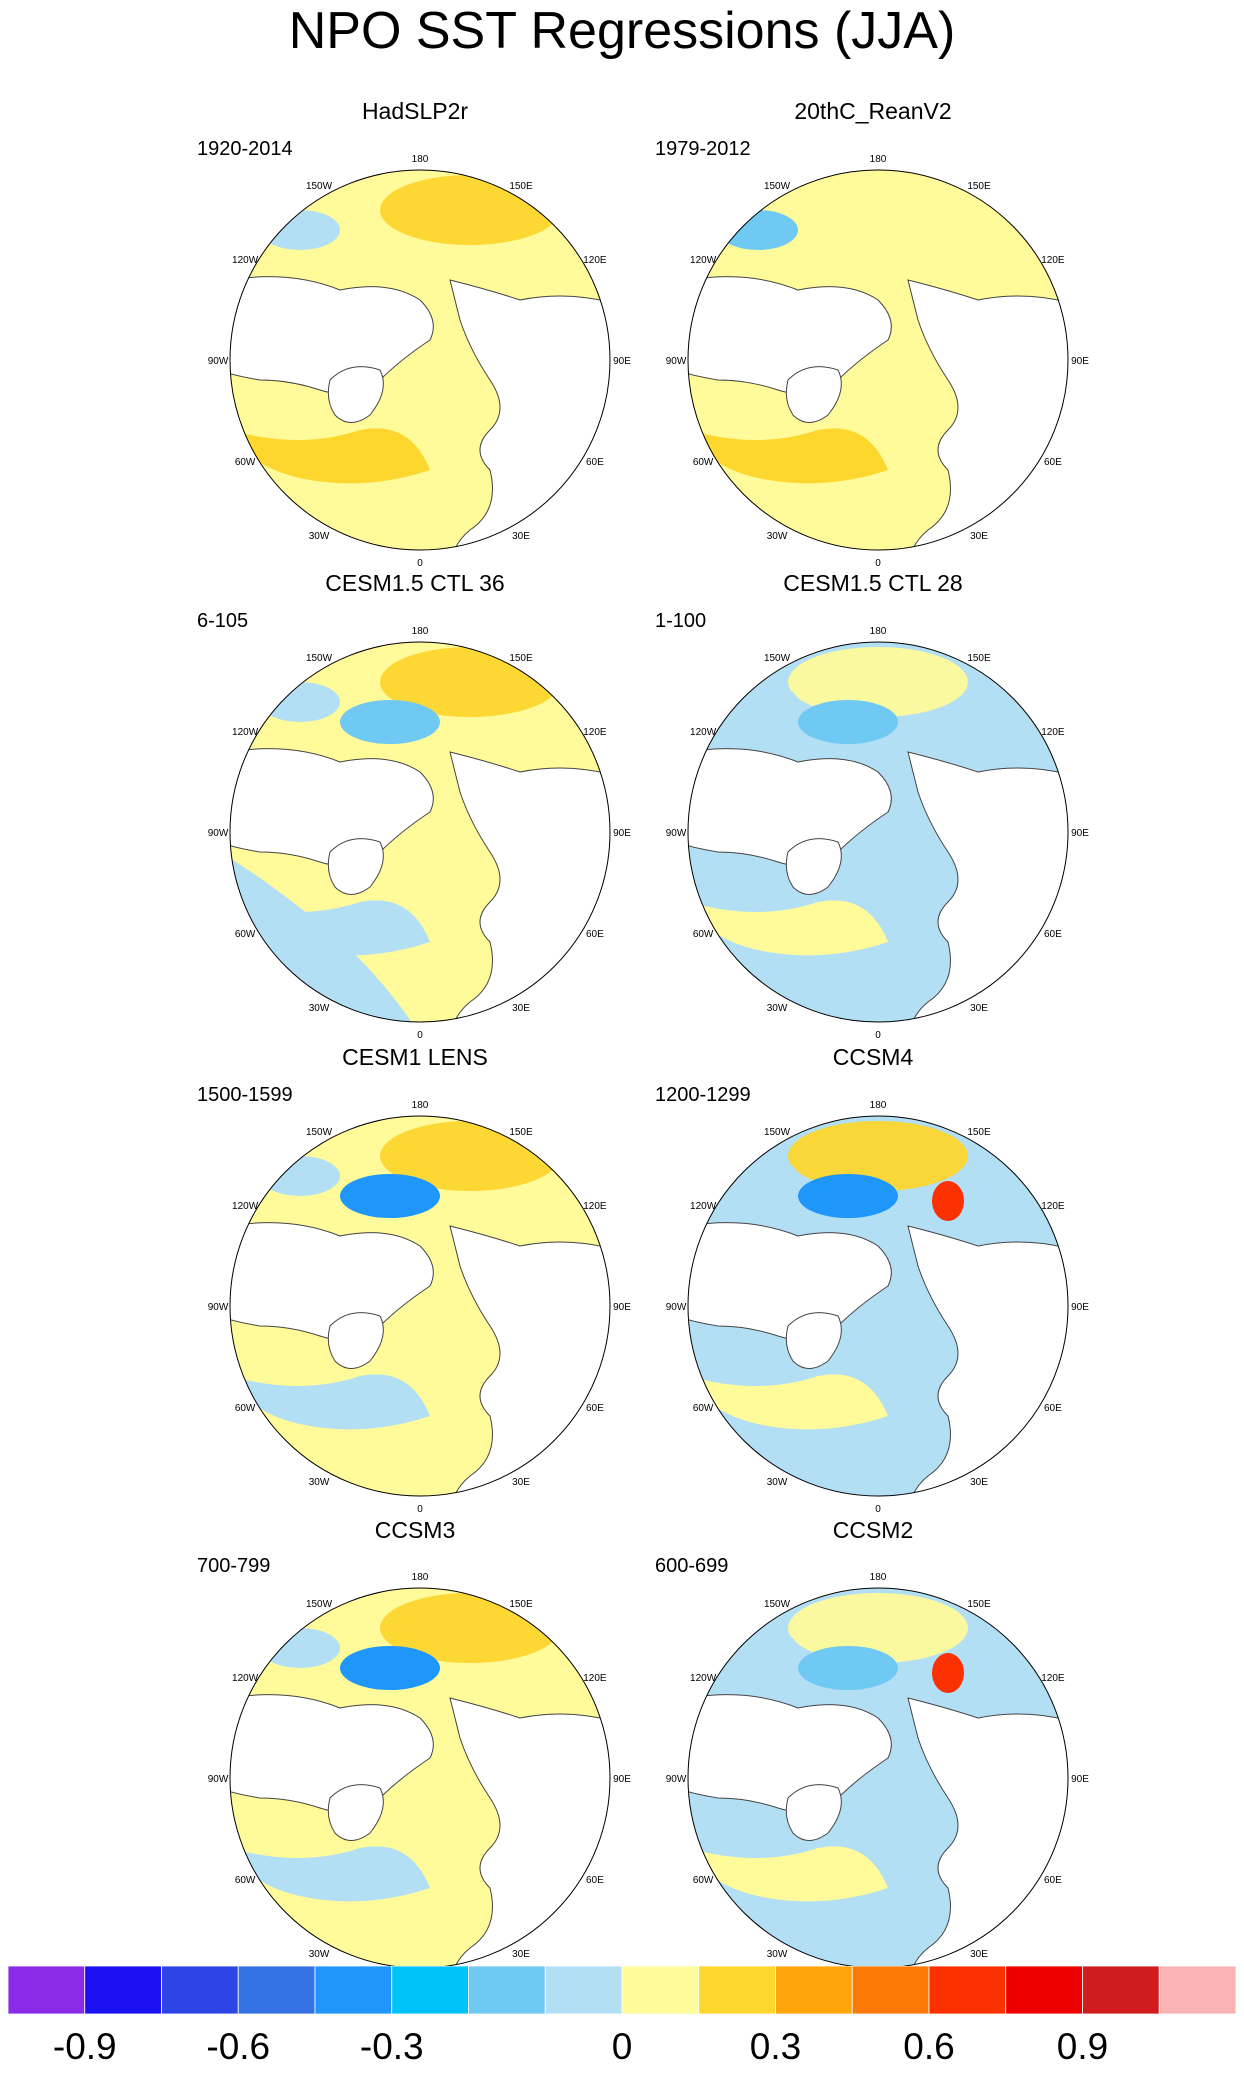 The height and width of the screenshot is (2086, 1244). What do you see at coordinates (415, 583) in the screenshot?
I see `panel-title: CESM1.5 CTL 36` at bounding box center [415, 583].